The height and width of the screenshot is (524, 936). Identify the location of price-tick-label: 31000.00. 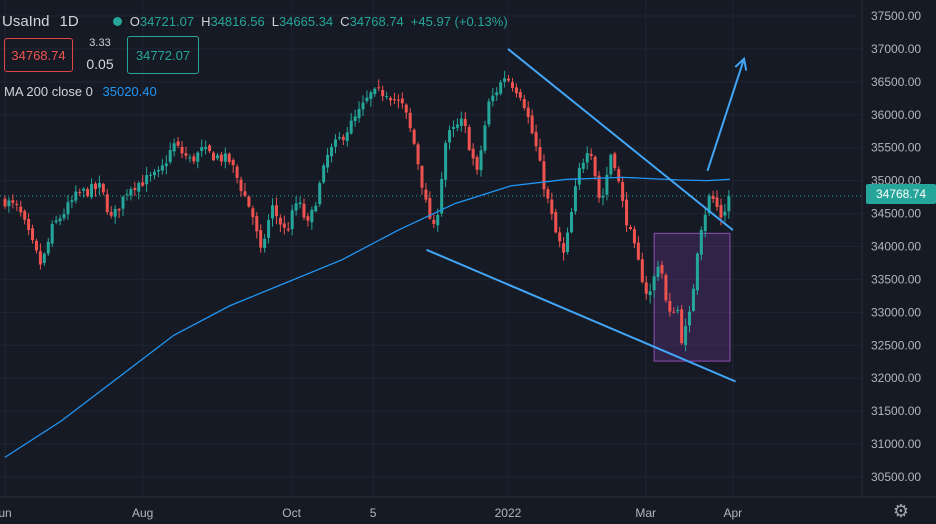
(896, 444).